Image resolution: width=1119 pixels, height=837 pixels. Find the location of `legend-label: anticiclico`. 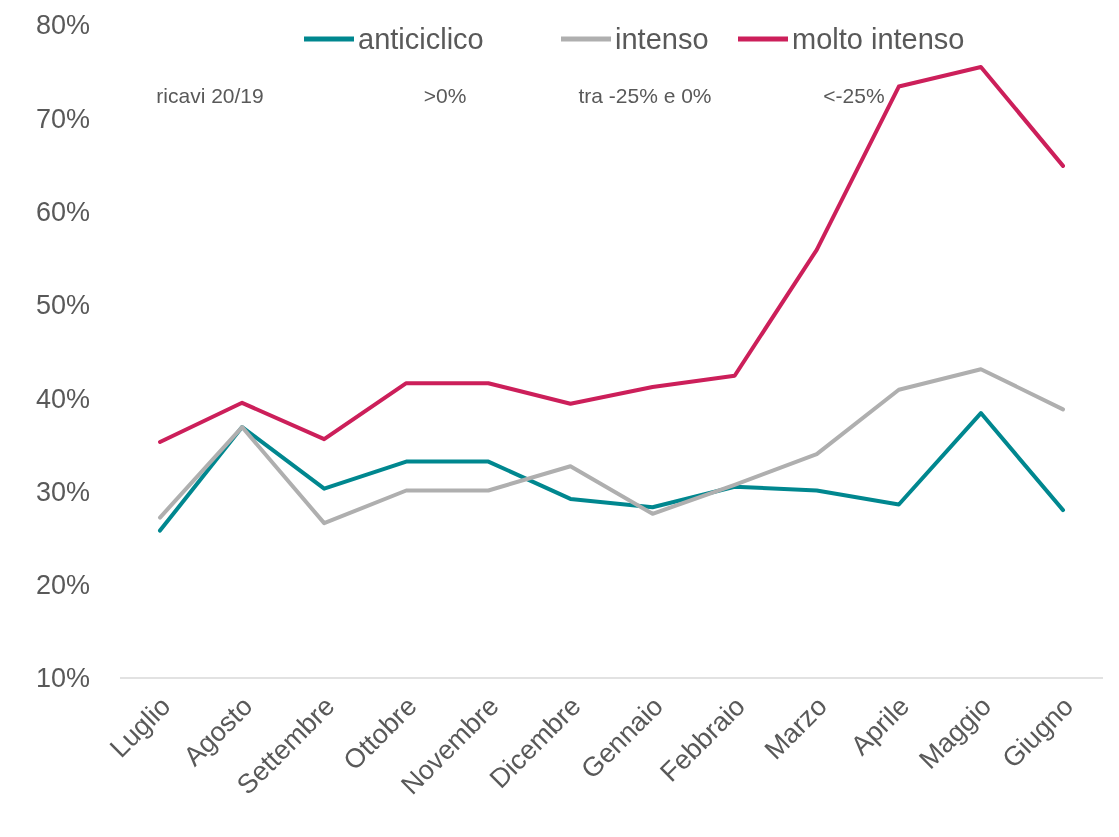

legend-label: anticiclico is located at coordinates (421, 39).